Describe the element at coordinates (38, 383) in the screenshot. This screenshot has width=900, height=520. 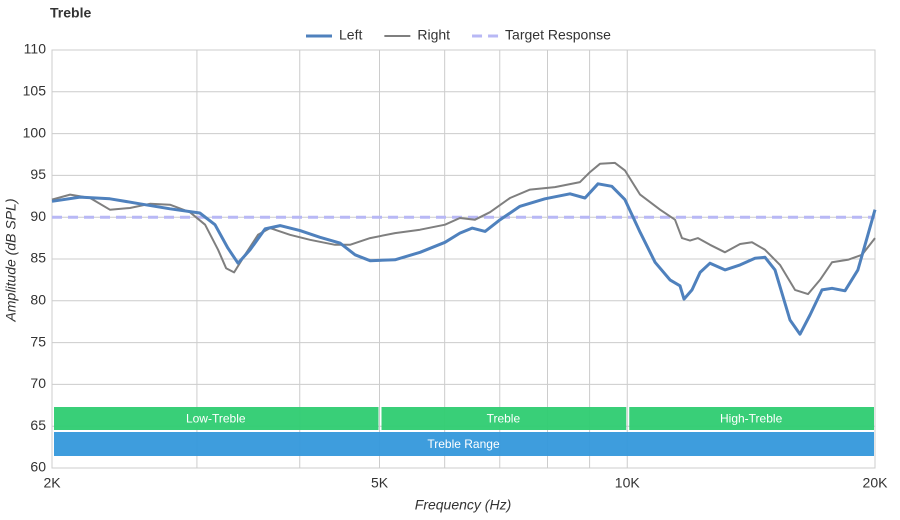
I see `y-tick-label: 70` at that location.